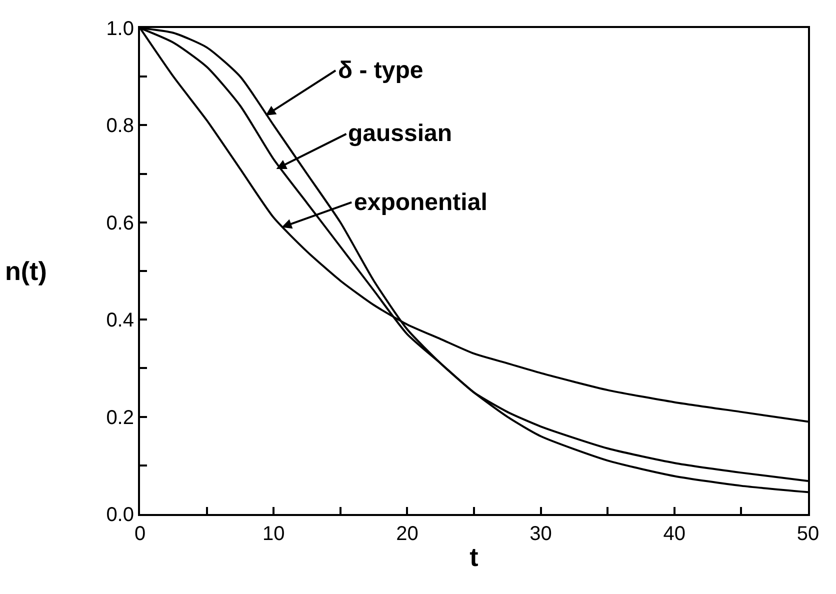 Image resolution: width=836 pixels, height=594 pixels. Describe the element at coordinates (541, 534) in the screenshot. I see `x-tick-label: 30` at that location.